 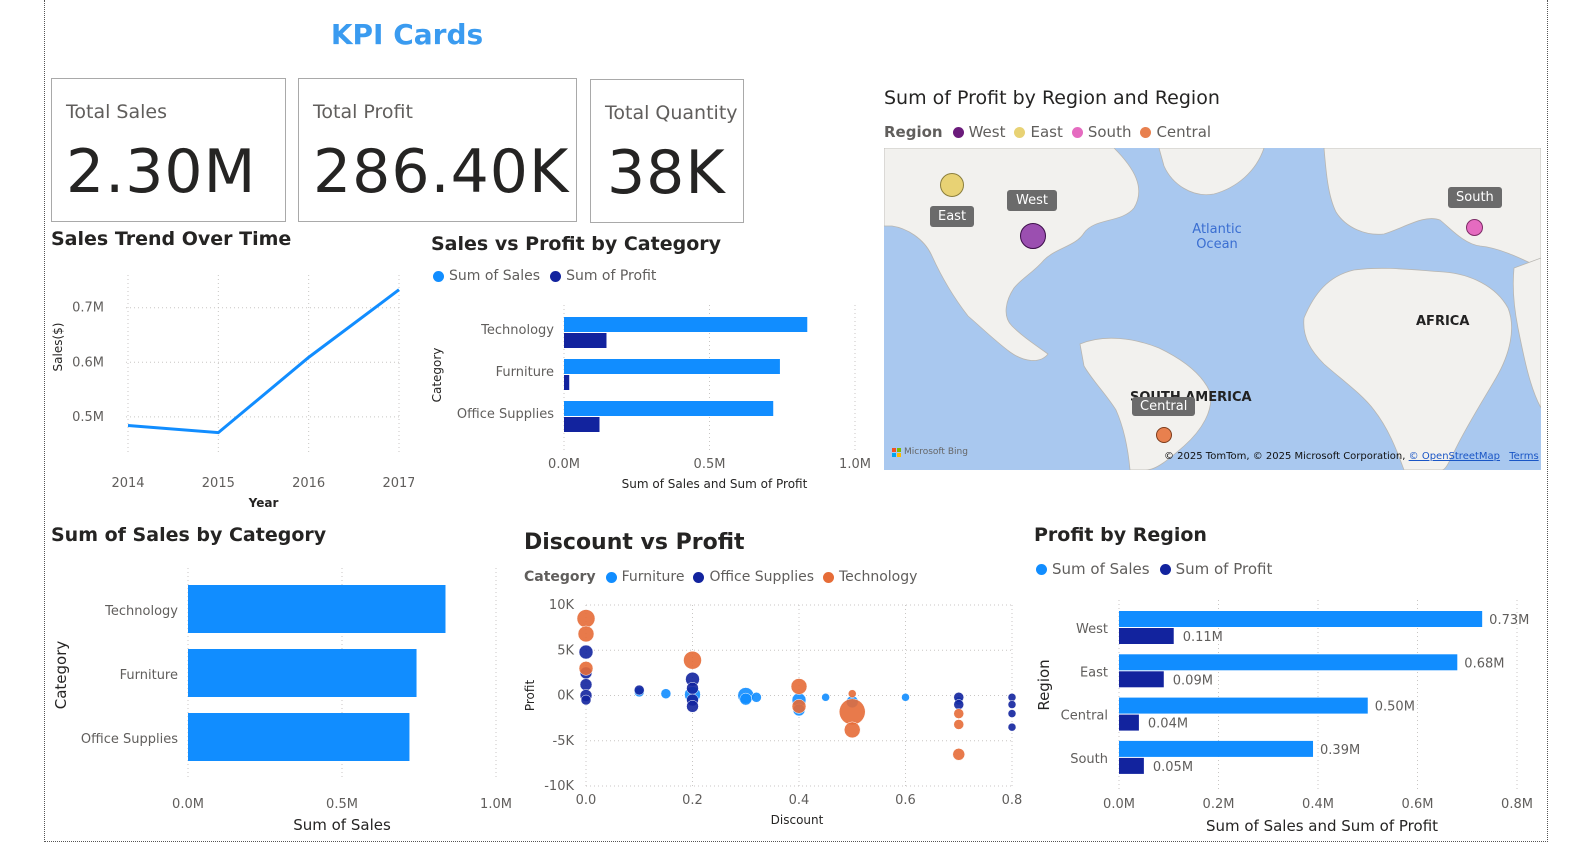 What do you see at coordinates (1524, 456) in the screenshot?
I see `terms-link: Terms` at bounding box center [1524, 456].